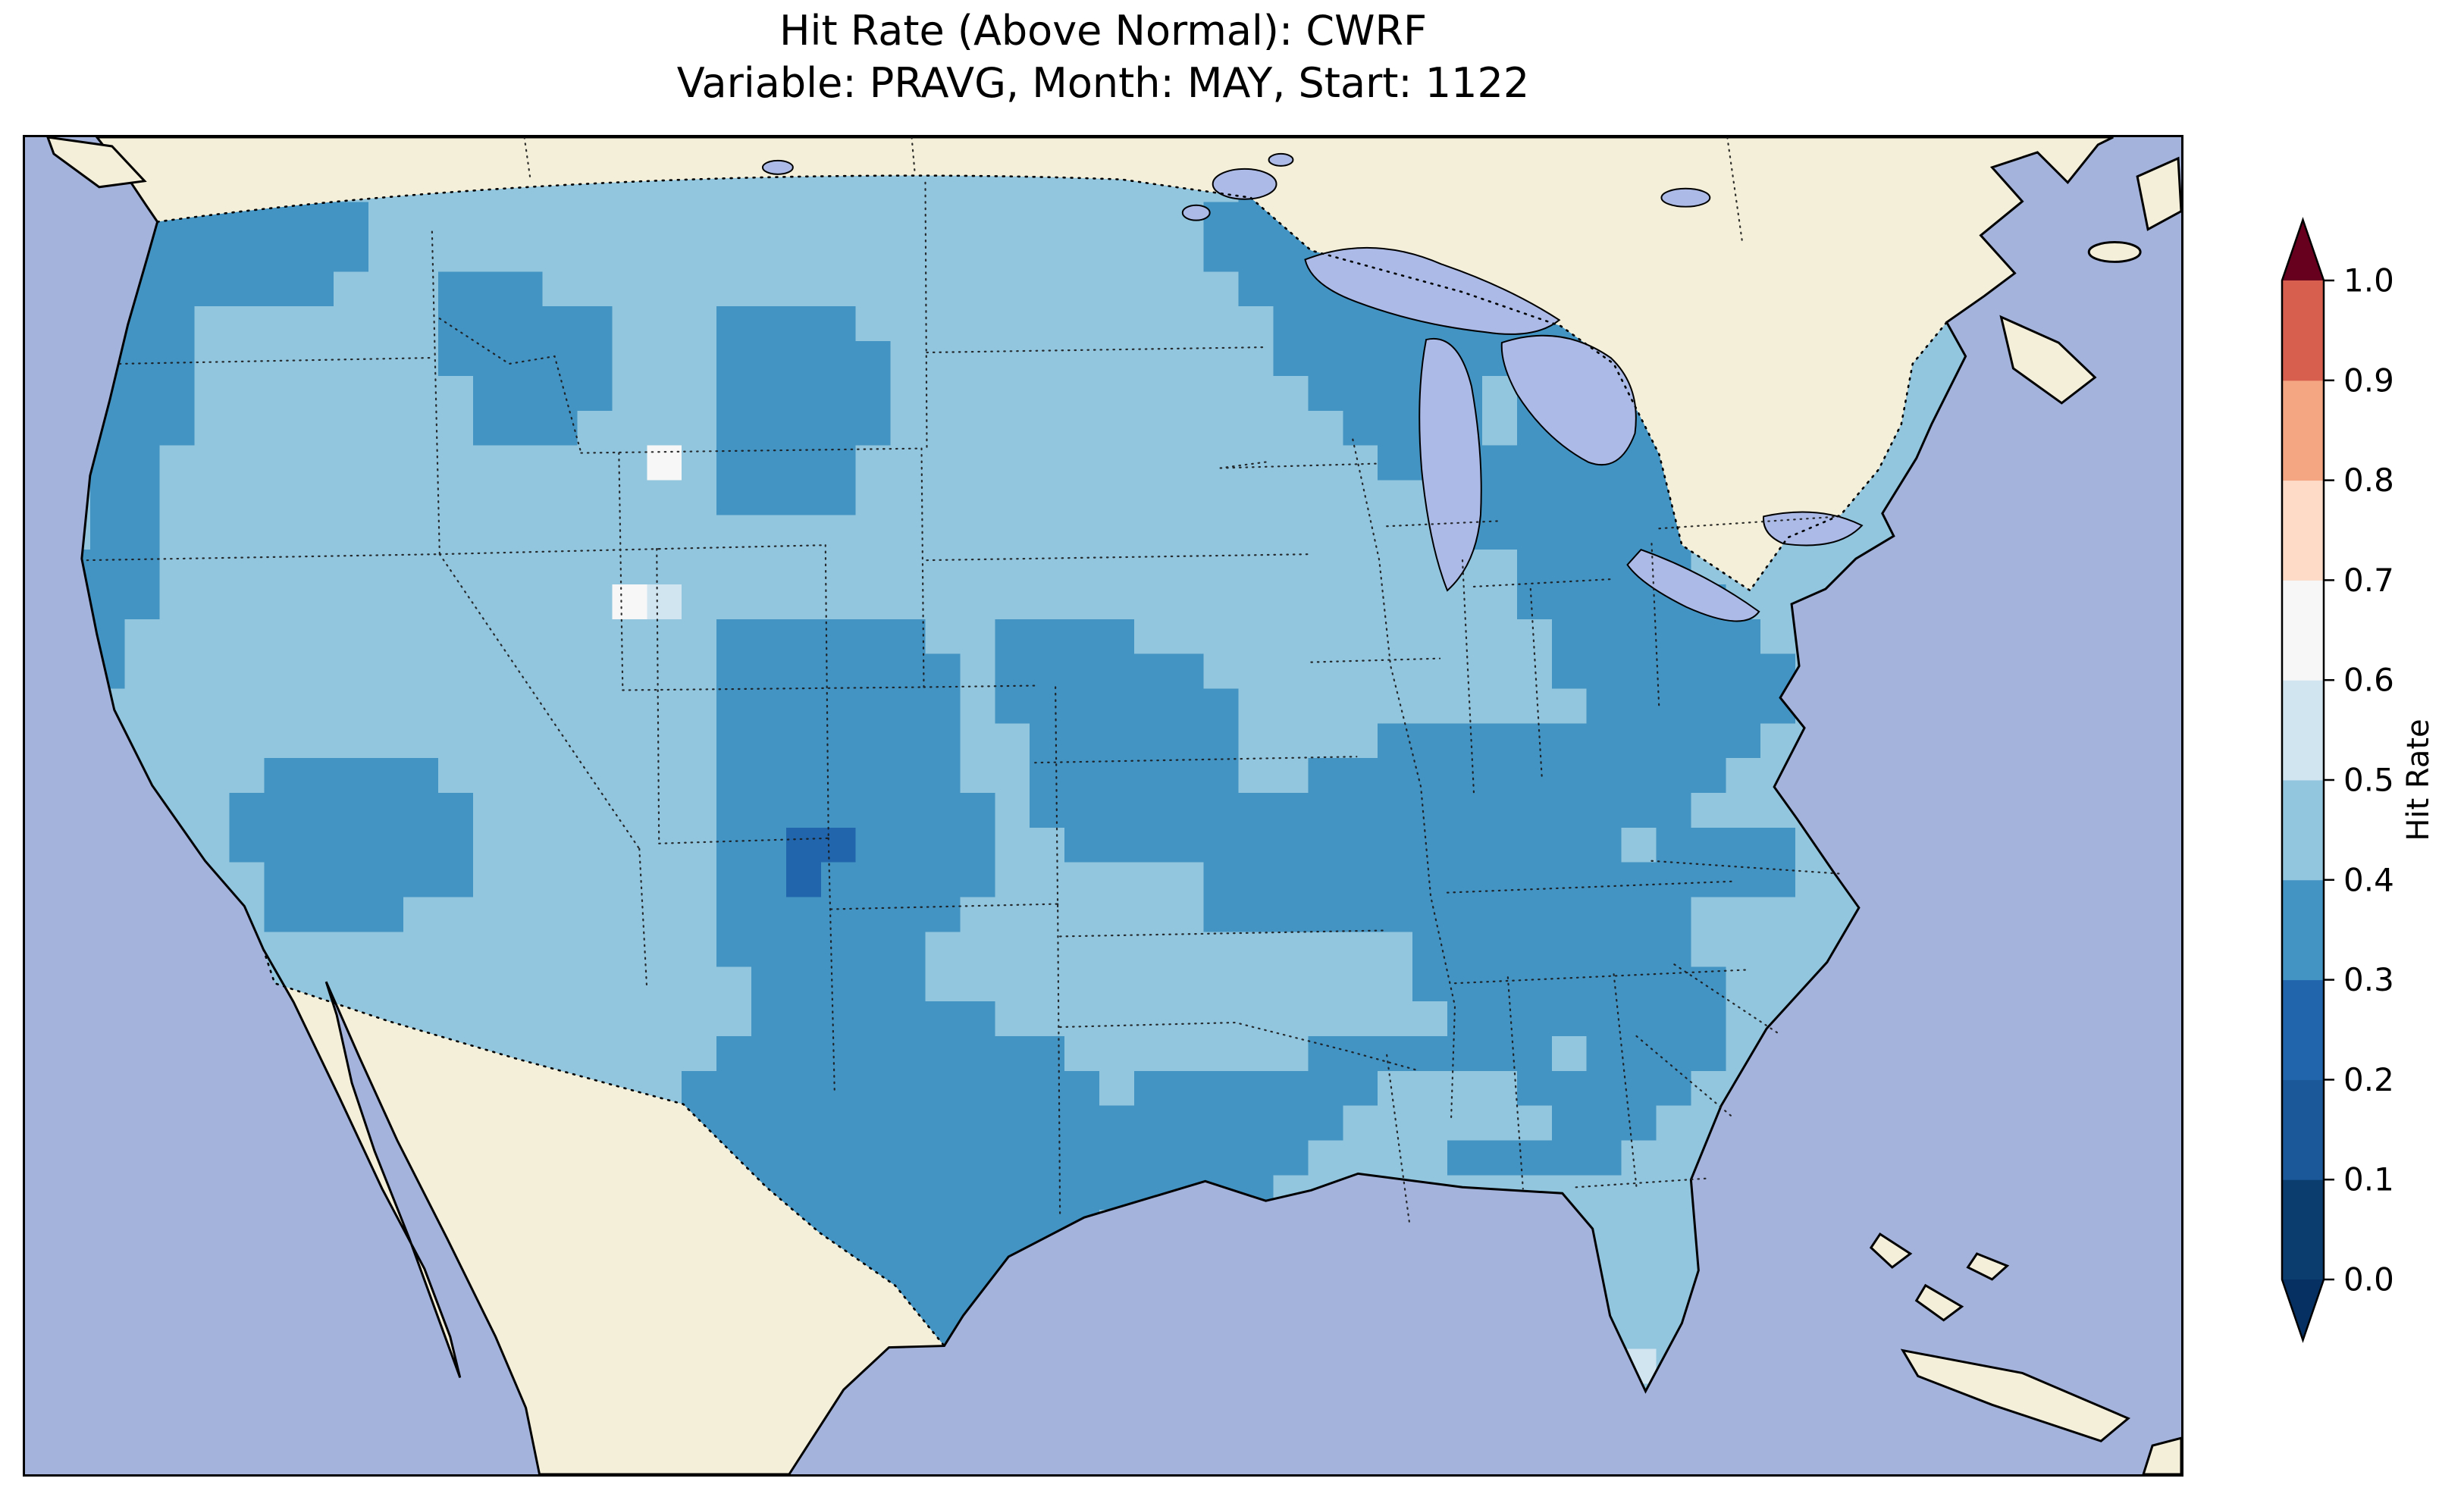  Describe the element at coordinates (2368, 1179) in the screenshot. I see `colorbar-tick-label: 0.1` at that location.